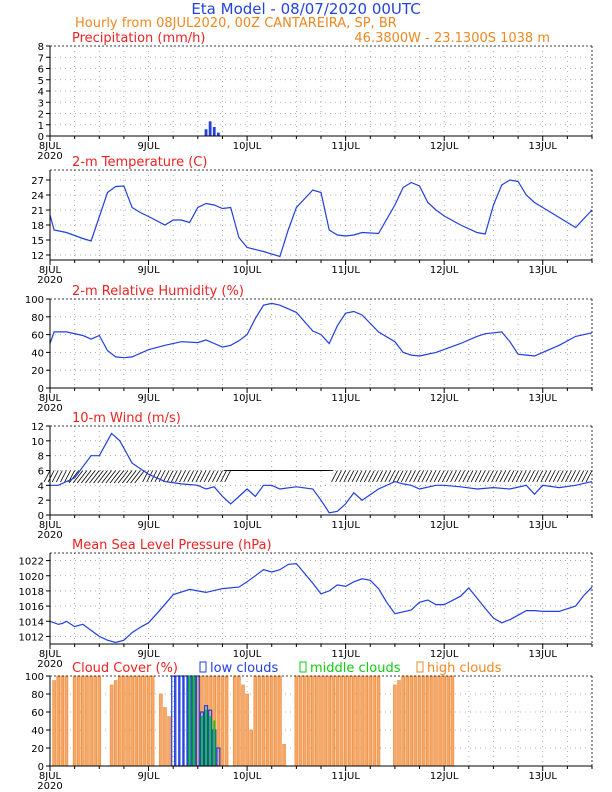 This screenshot has width=612, height=792. What do you see at coordinates (158, 291) in the screenshot?
I see `panel-title: 2-m Relative Humidity (%)` at bounding box center [158, 291].